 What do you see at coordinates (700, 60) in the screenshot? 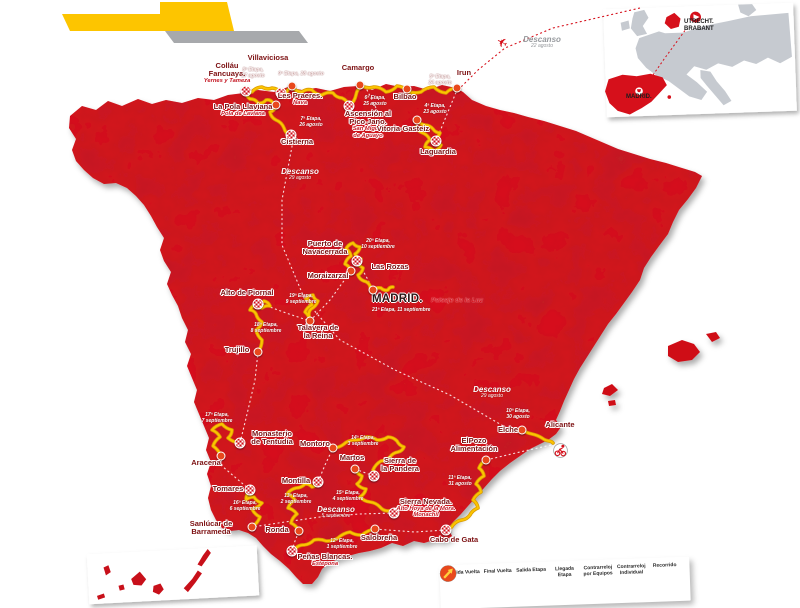
I see `europe-inset` at bounding box center [700, 60].